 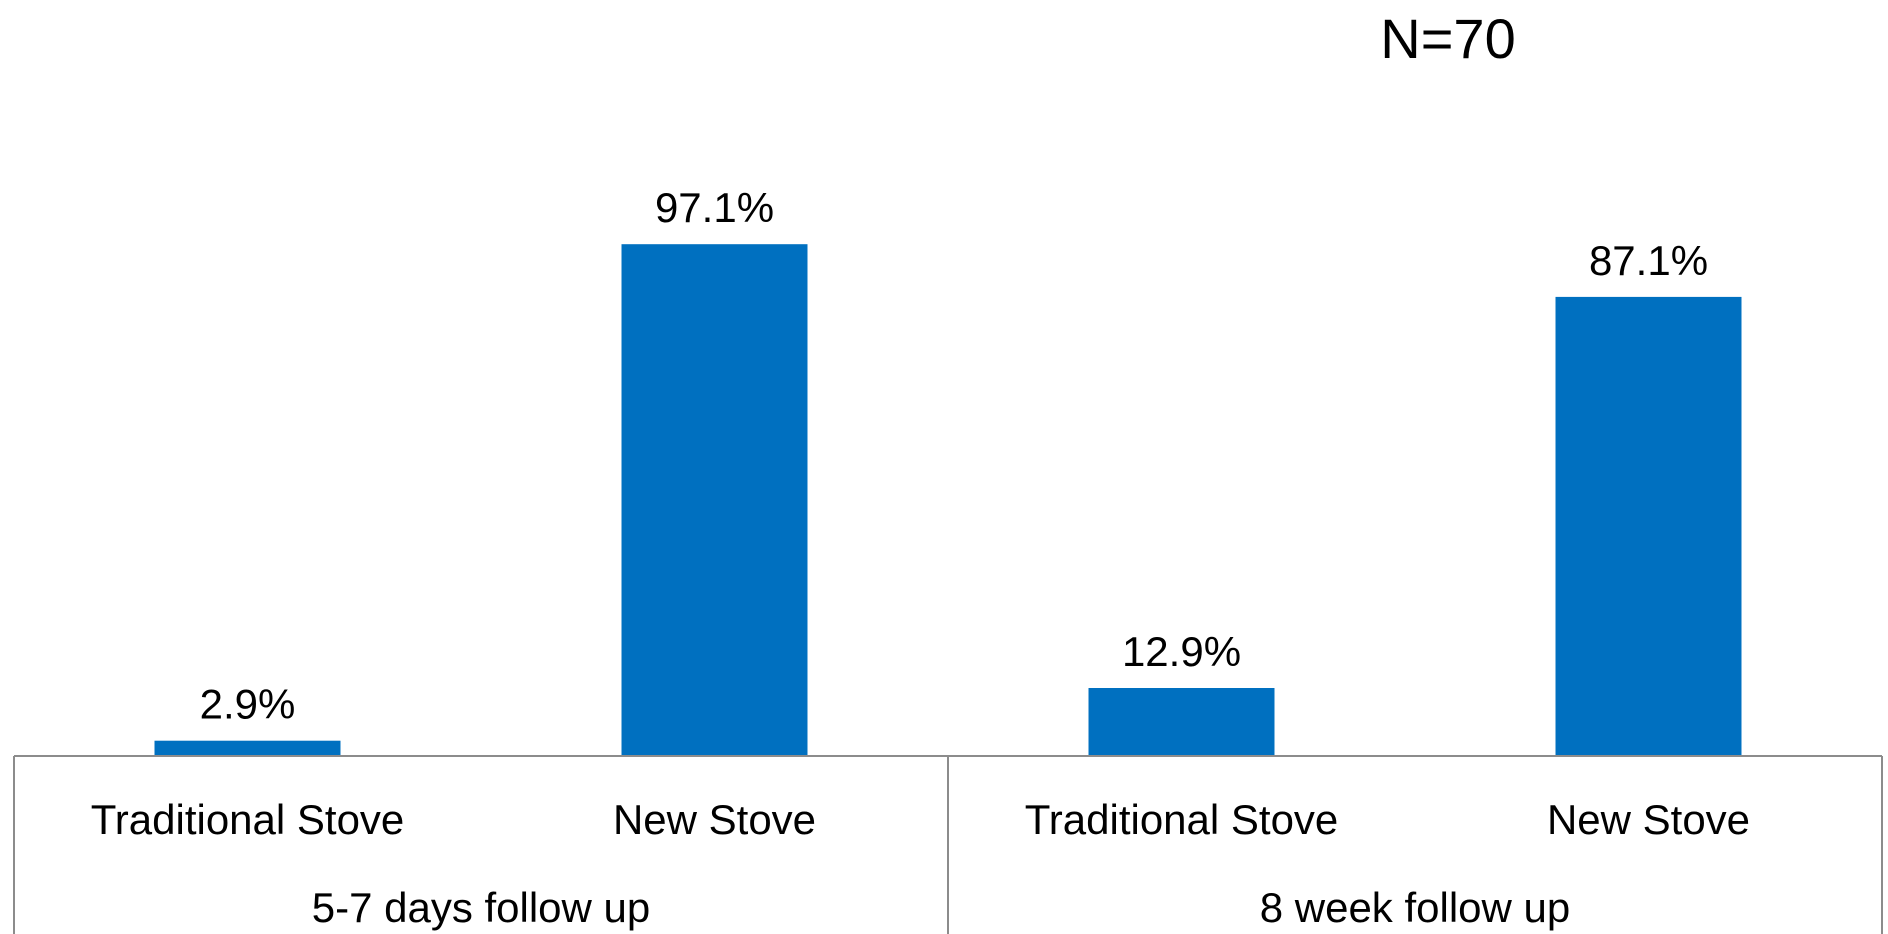 What do you see at coordinates (1182, 819) in the screenshot?
I see `category-label-3: Traditional Stove` at bounding box center [1182, 819].